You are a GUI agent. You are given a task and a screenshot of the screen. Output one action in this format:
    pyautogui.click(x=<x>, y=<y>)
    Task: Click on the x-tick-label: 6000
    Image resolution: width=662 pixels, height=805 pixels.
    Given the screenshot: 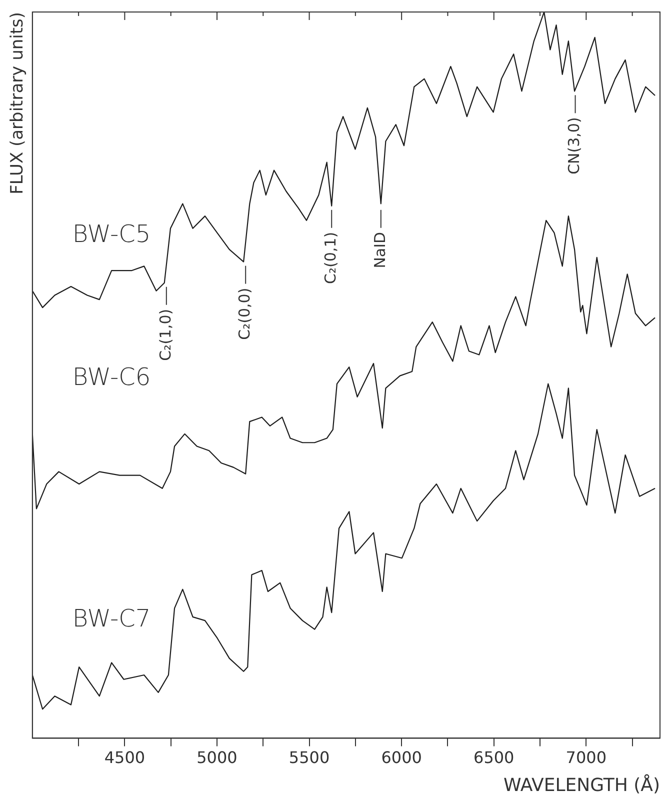 What is the action you would take?
    pyautogui.click(x=401, y=757)
    